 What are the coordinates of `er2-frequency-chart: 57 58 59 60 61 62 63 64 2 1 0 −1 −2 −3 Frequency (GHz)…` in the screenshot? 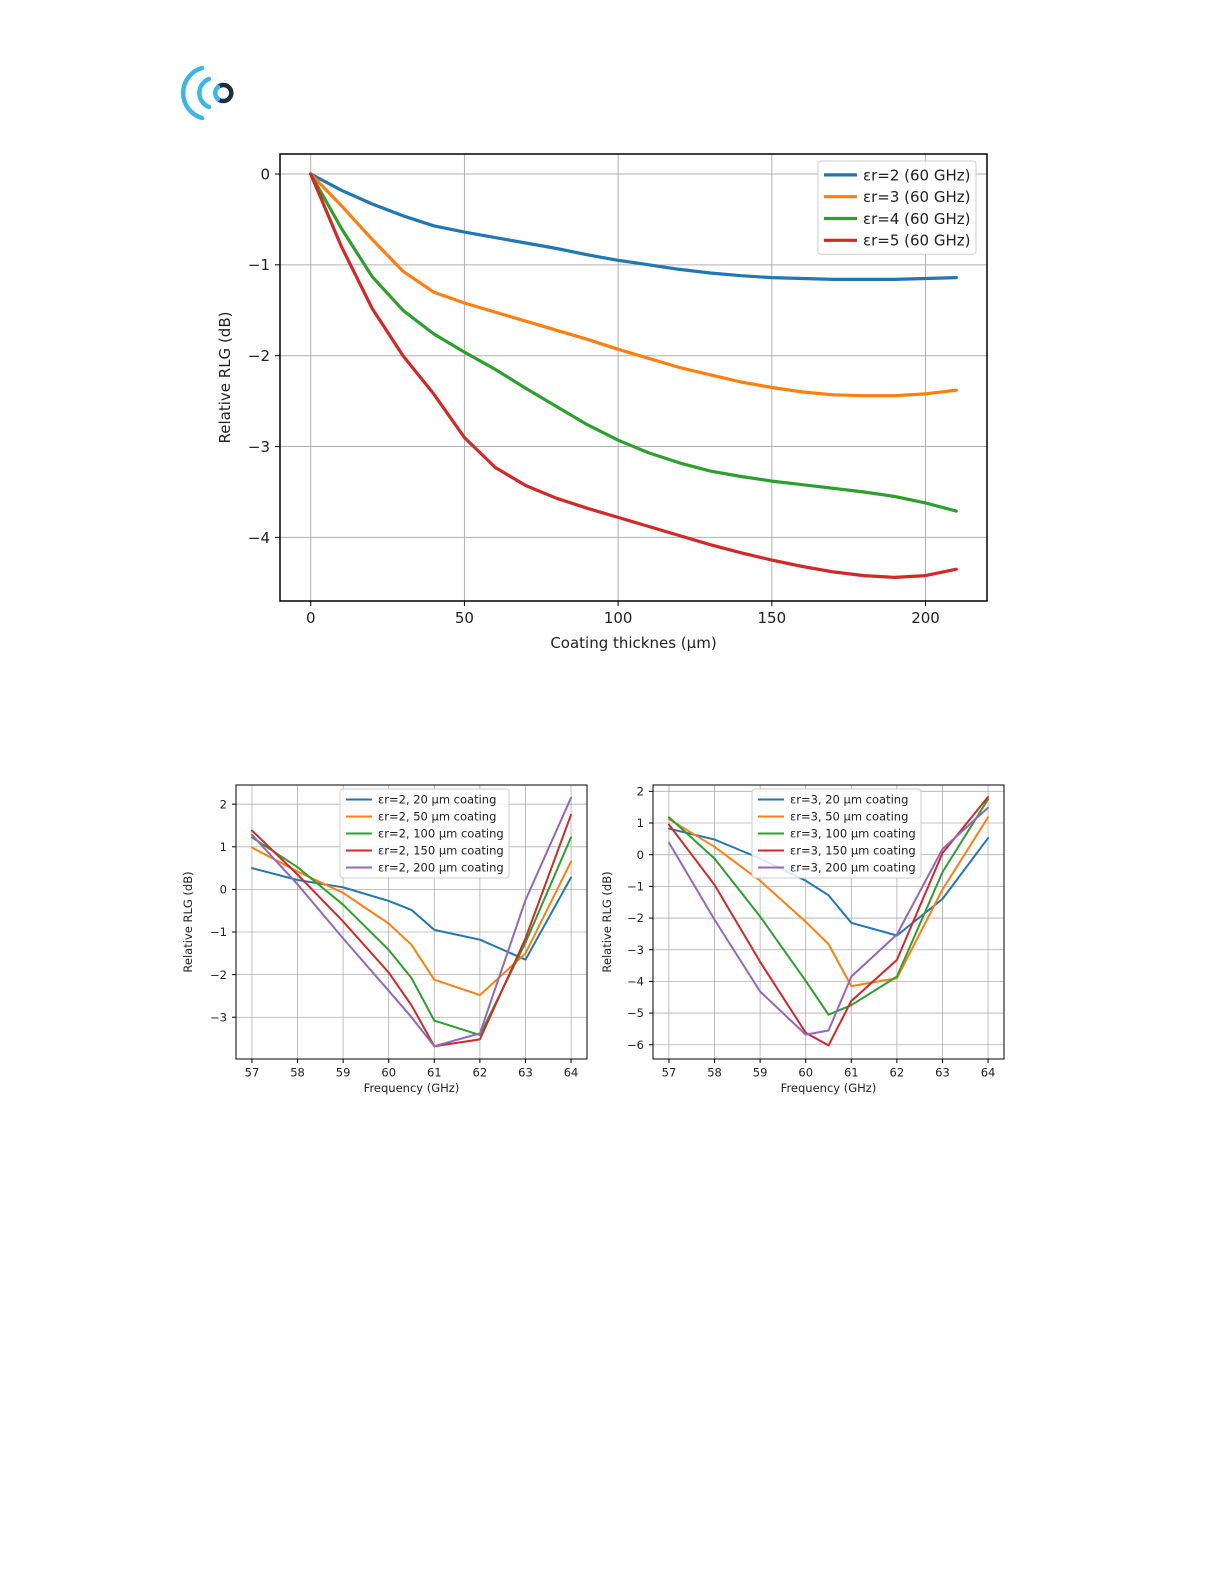 It's located at (384, 939).